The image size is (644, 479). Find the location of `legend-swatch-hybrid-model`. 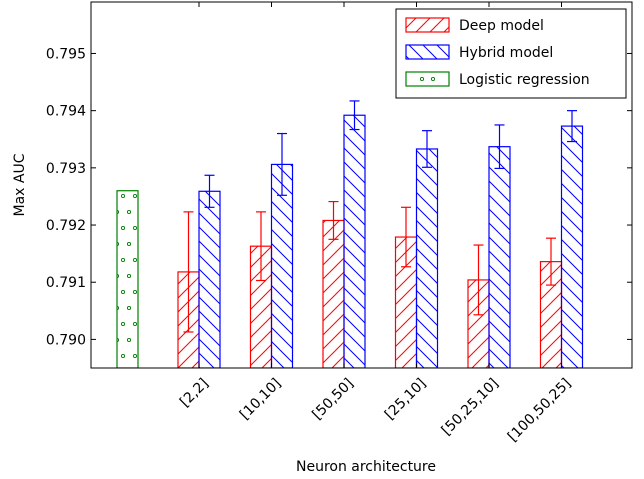

legend-swatch-hybrid-model is located at coordinates (427, 52).